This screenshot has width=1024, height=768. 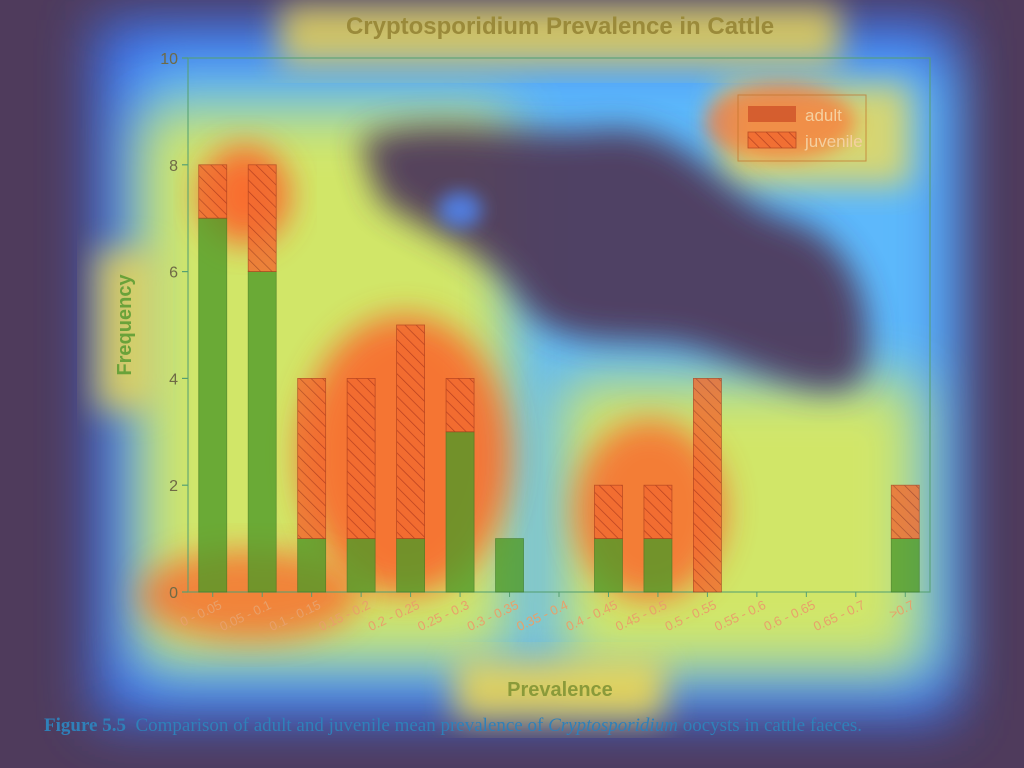 I want to click on y-tick-label: 8, so click(x=173, y=166).